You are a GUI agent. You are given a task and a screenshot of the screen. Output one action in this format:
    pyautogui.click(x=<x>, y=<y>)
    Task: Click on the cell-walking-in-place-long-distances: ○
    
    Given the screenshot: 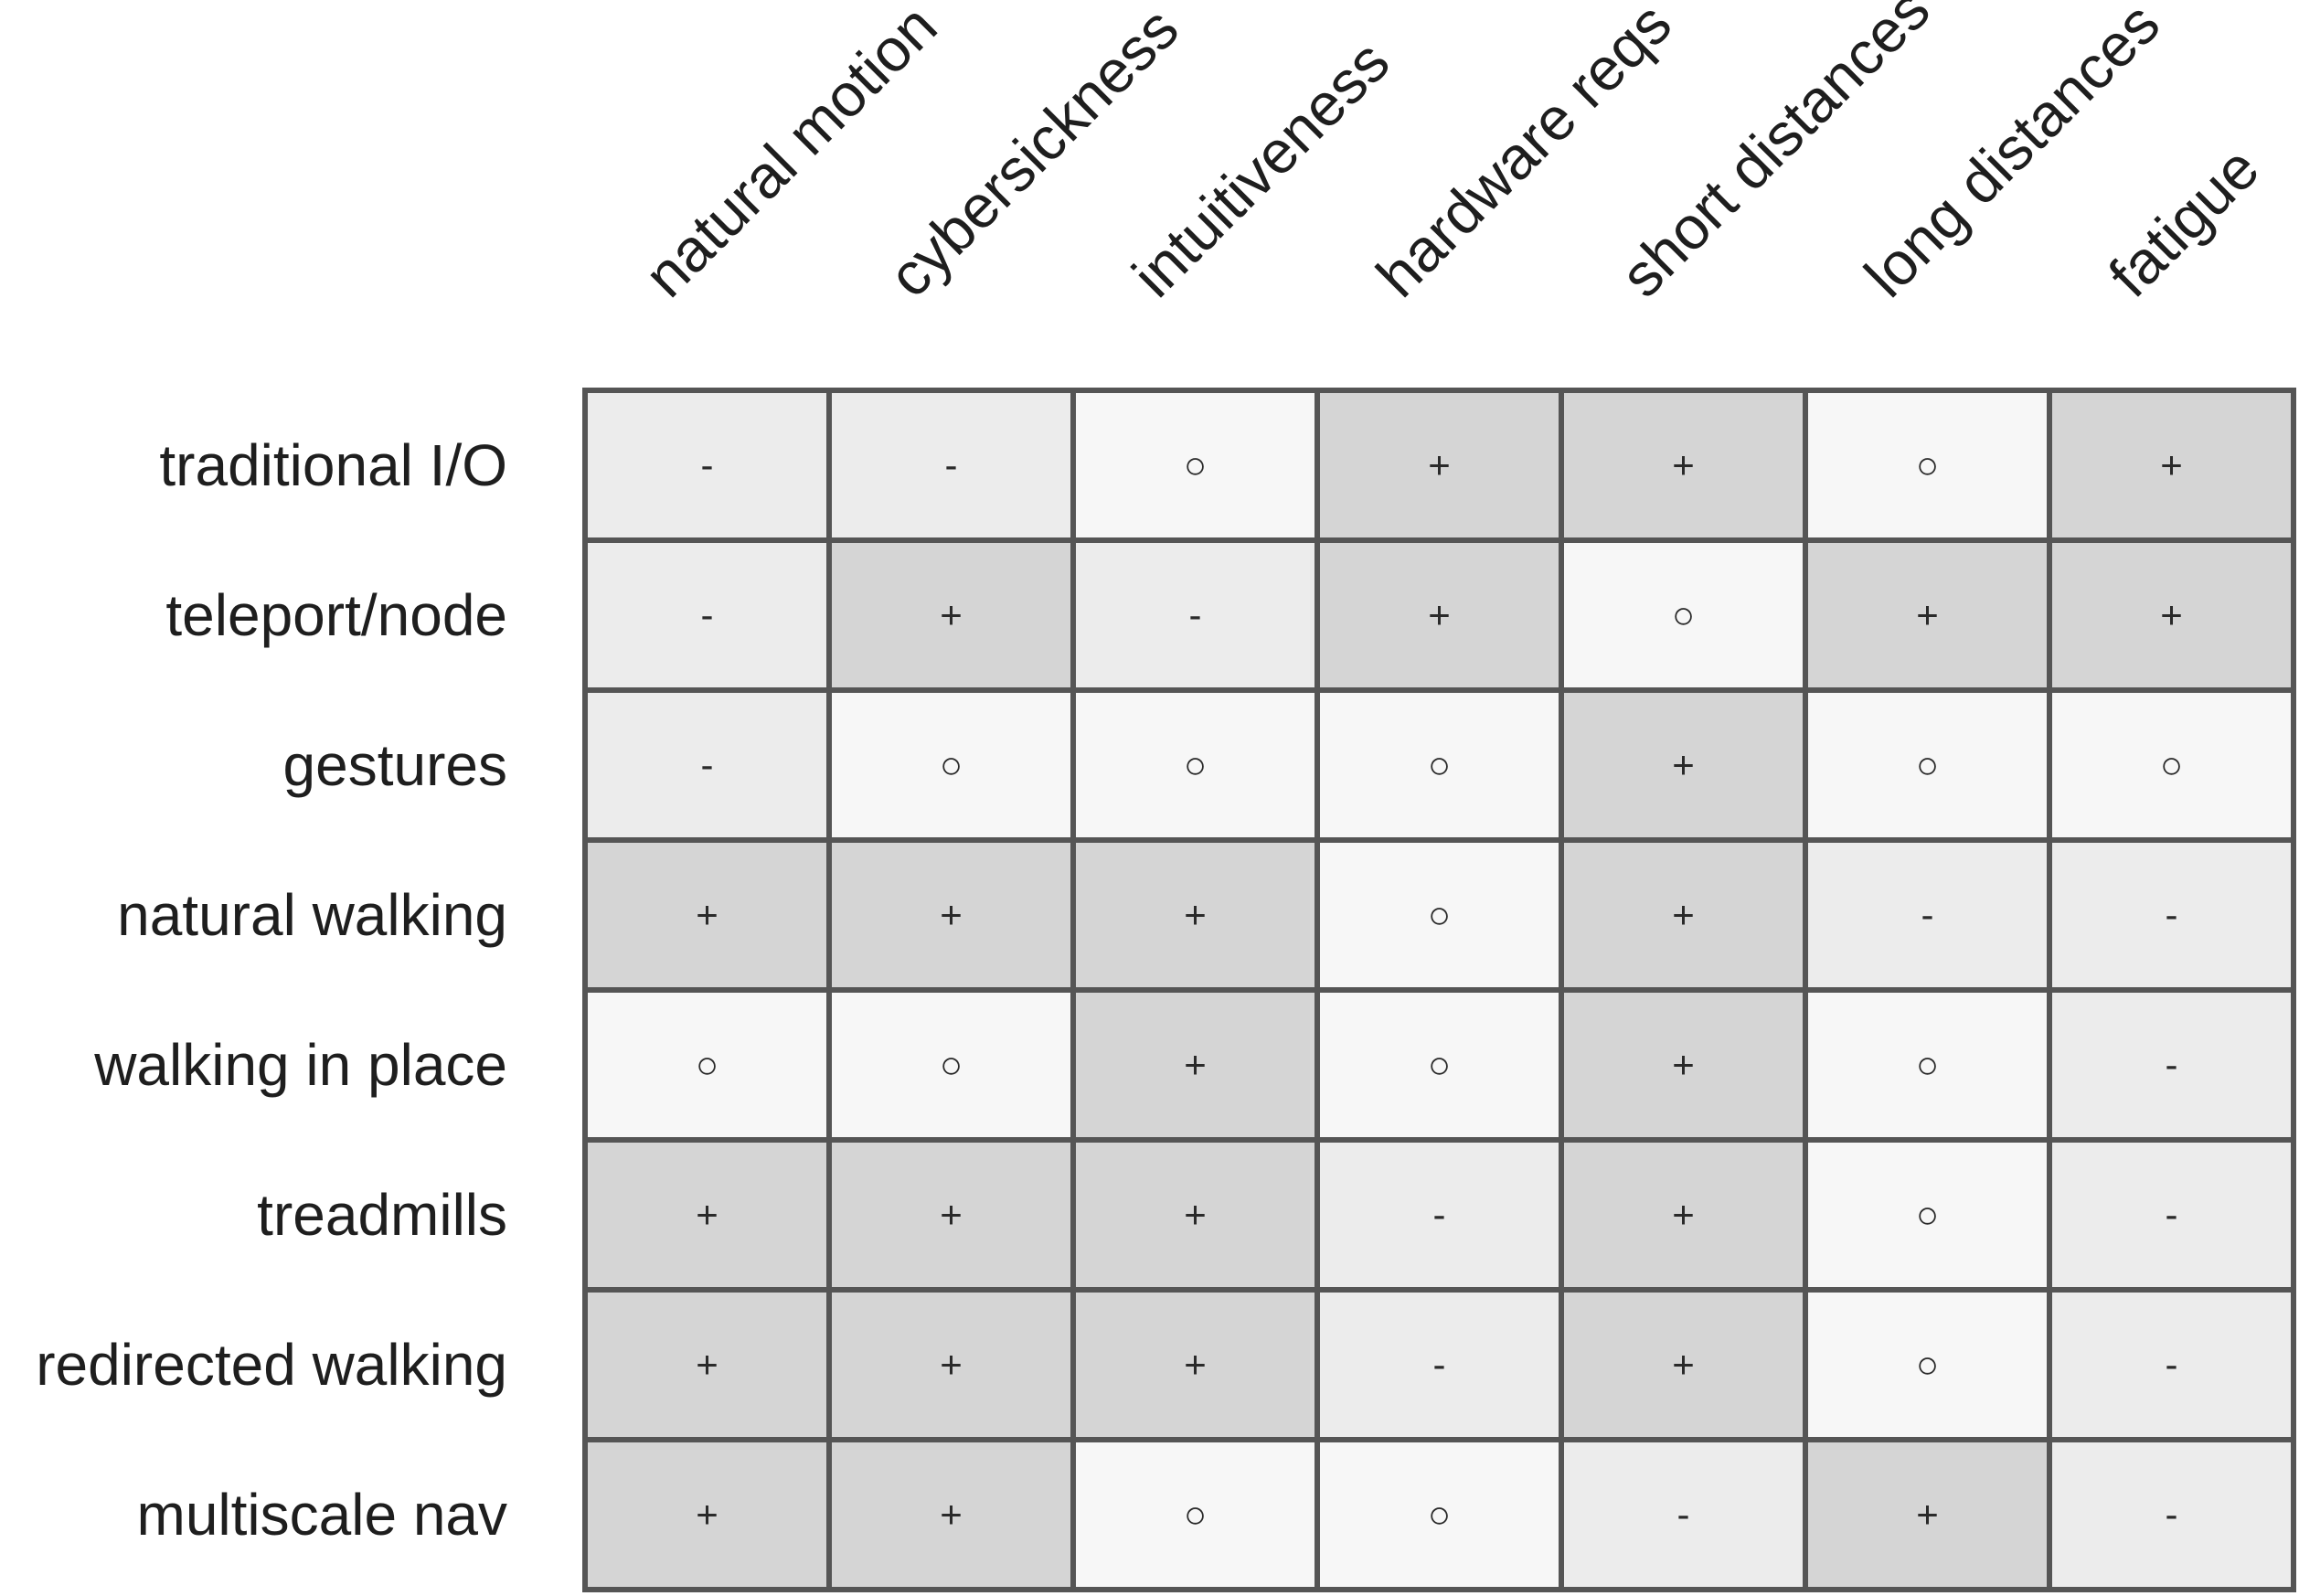 What is the action you would take?
    pyautogui.click(x=1927, y=1065)
    